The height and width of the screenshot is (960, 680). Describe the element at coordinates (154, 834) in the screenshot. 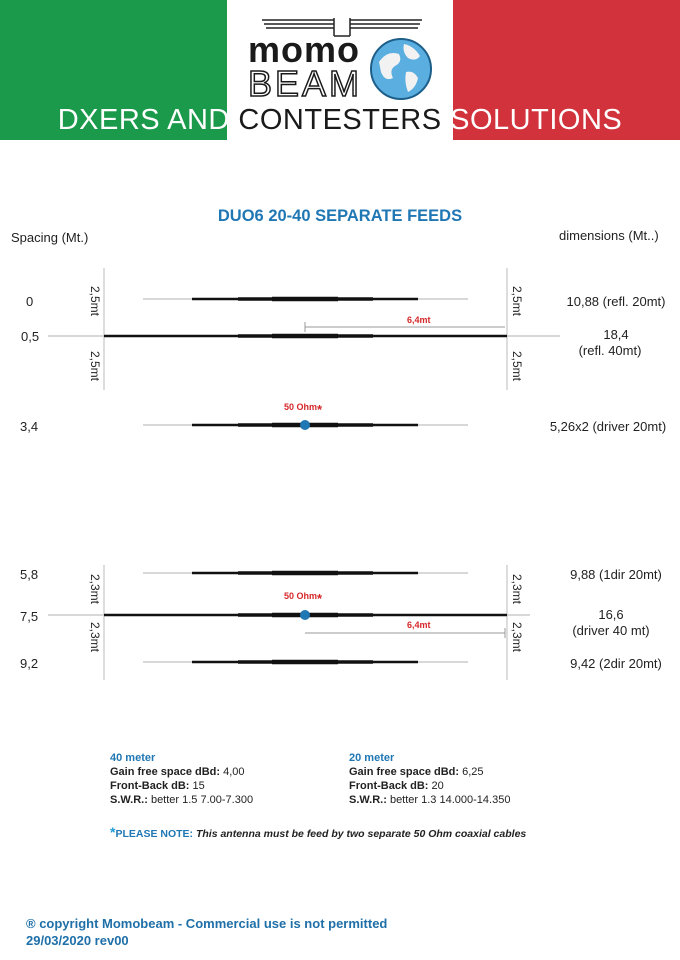

I see `note-label: PLEASE NOTE:` at that location.